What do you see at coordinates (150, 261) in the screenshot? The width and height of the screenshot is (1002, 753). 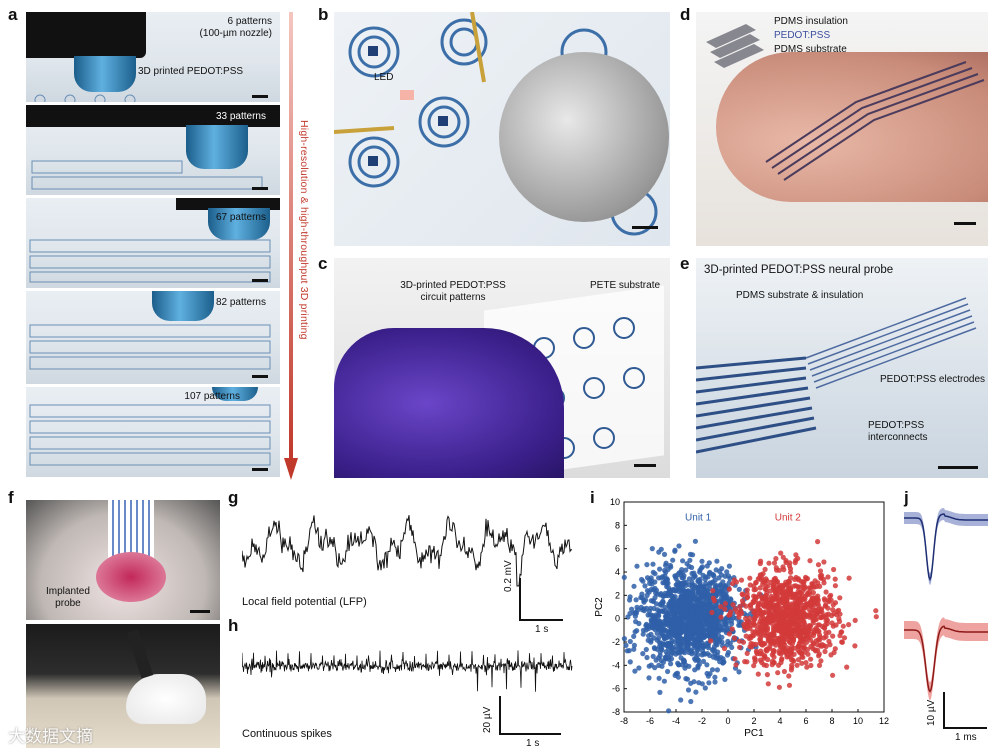 I see `printed-pattern-grid` at bounding box center [150, 261].